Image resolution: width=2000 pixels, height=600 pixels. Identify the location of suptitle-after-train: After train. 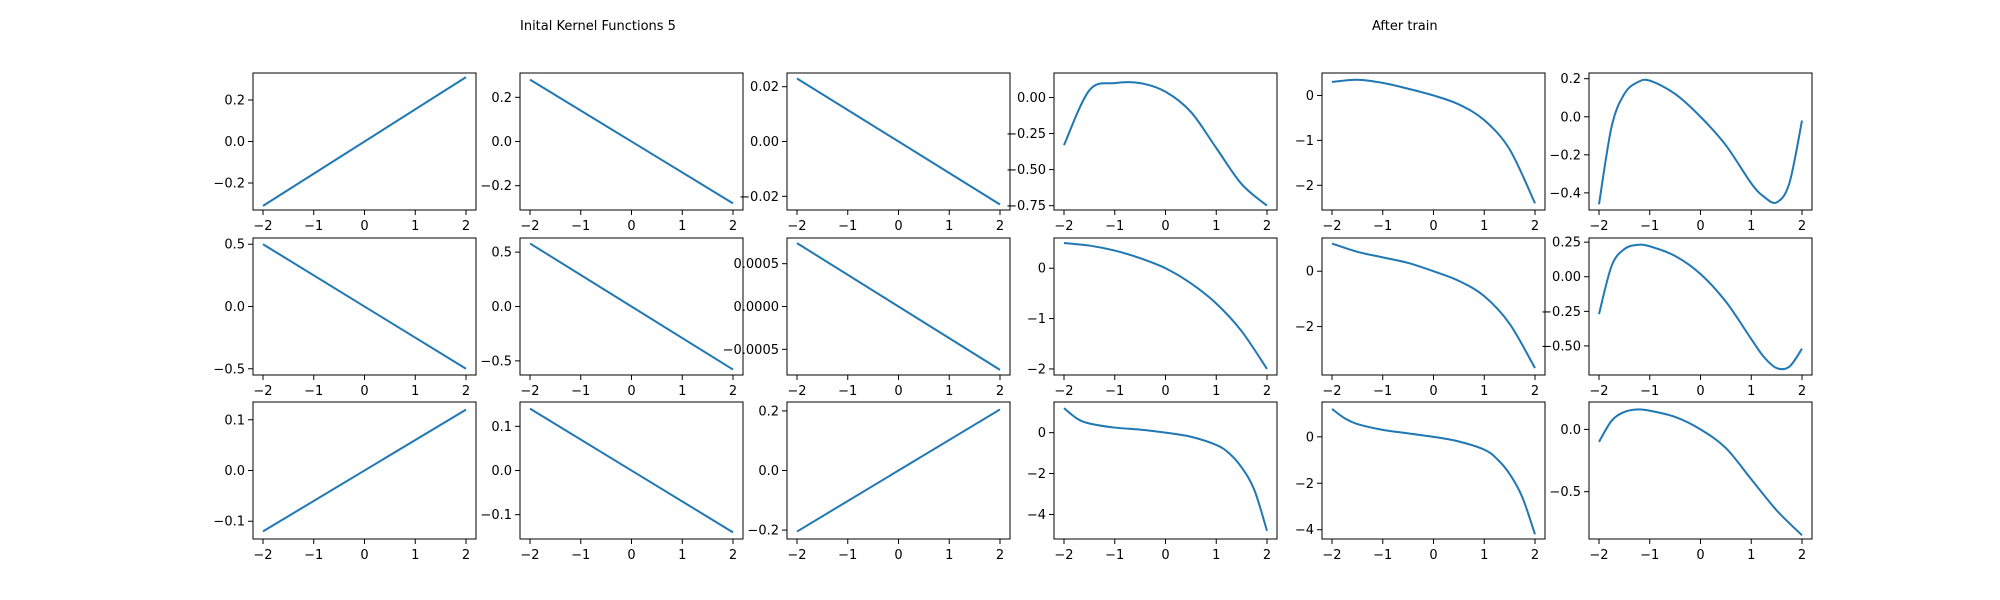
(1405, 26).